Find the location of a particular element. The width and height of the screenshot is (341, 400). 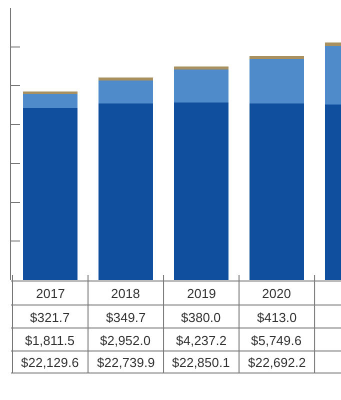

data-label: $1,811.5 is located at coordinates (50, 340).